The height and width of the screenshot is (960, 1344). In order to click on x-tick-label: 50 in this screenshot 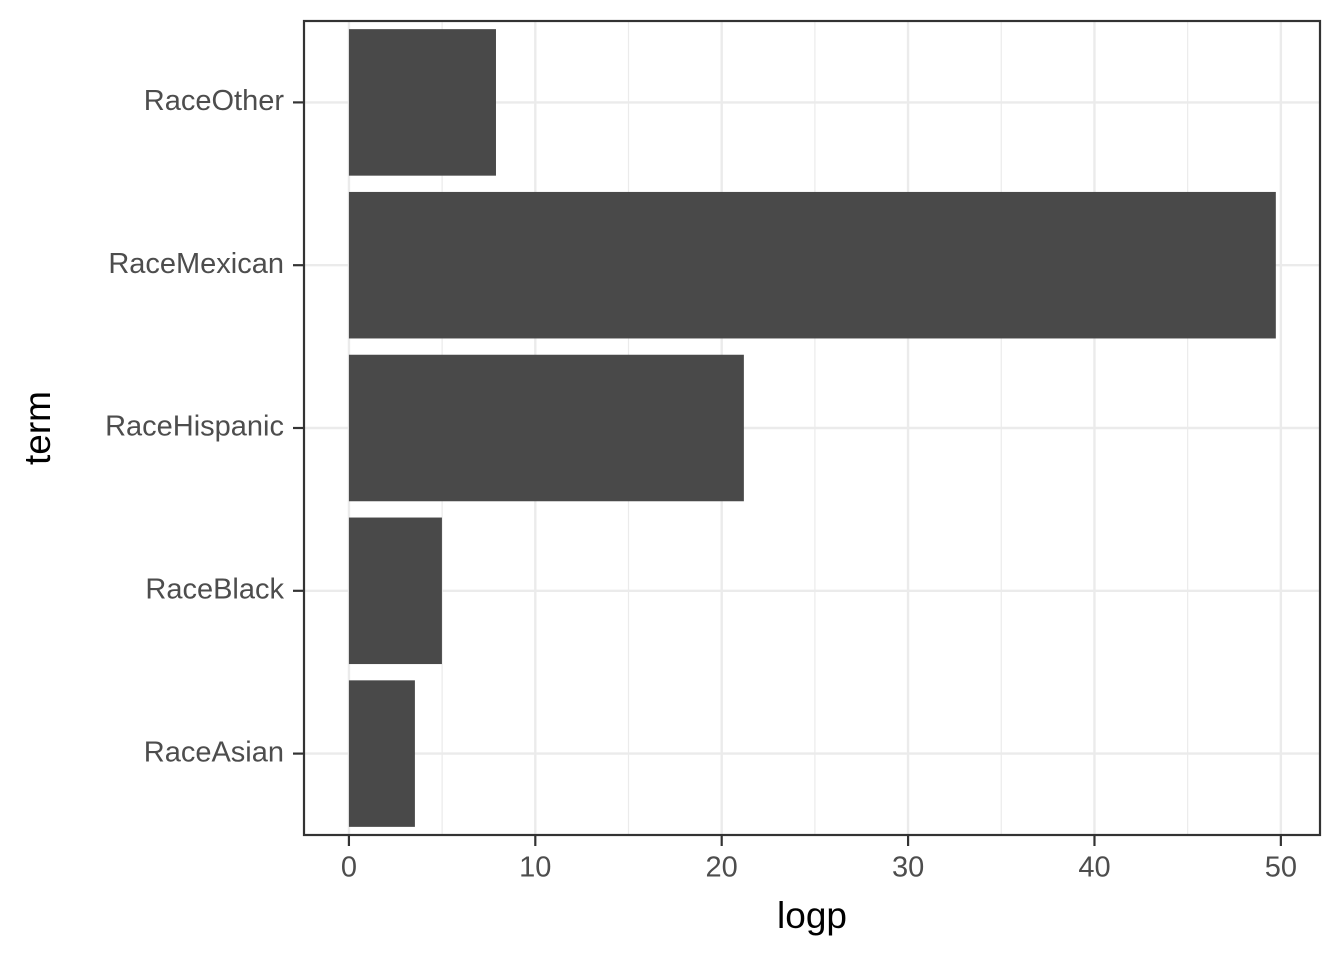, I will do `click(1281, 868)`.